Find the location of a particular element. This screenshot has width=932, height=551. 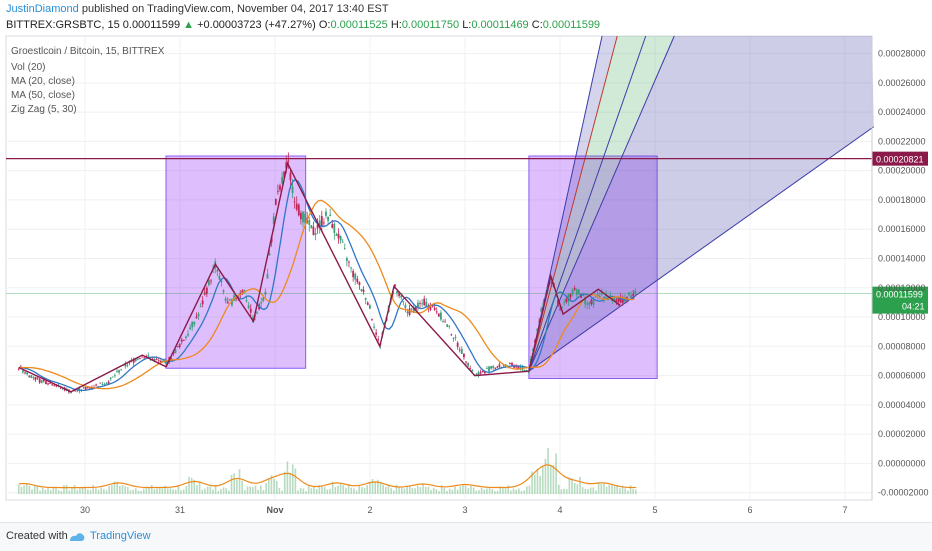

tradingview-logo-icon is located at coordinates (77, 537).